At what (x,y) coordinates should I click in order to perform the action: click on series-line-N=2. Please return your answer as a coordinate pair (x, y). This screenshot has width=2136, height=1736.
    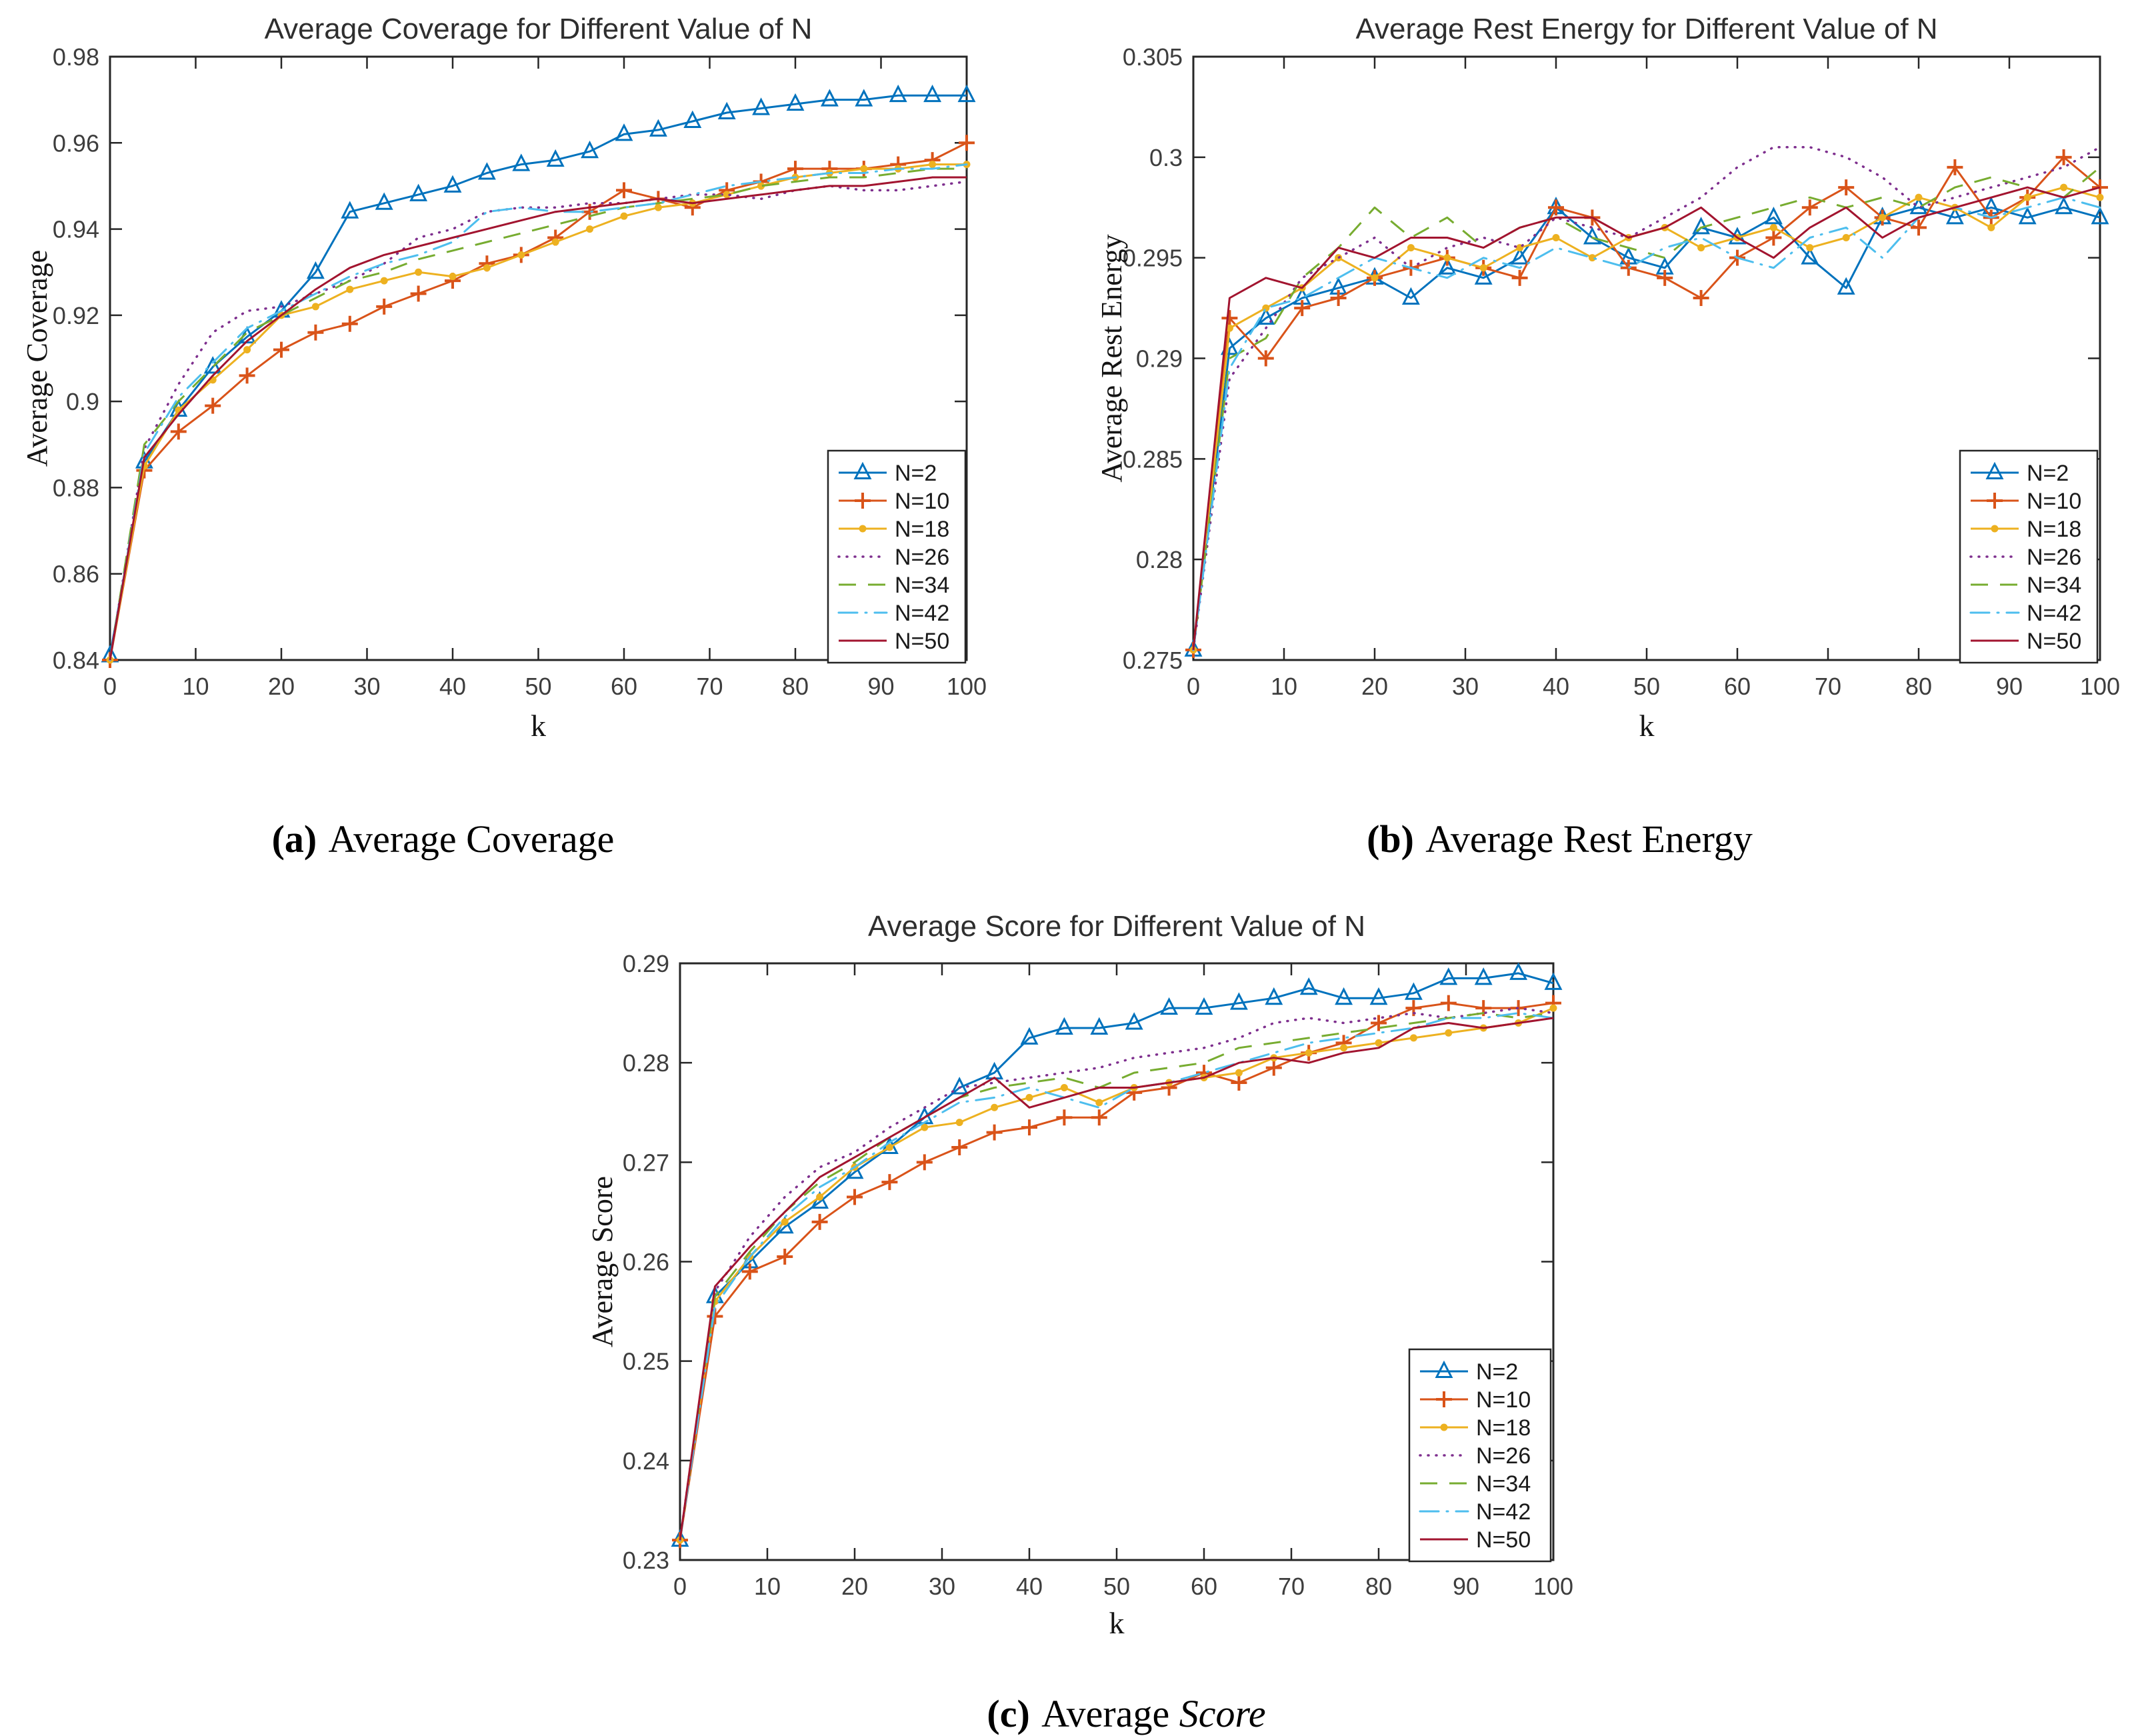
    Looking at the image, I should click on (1646, 428).